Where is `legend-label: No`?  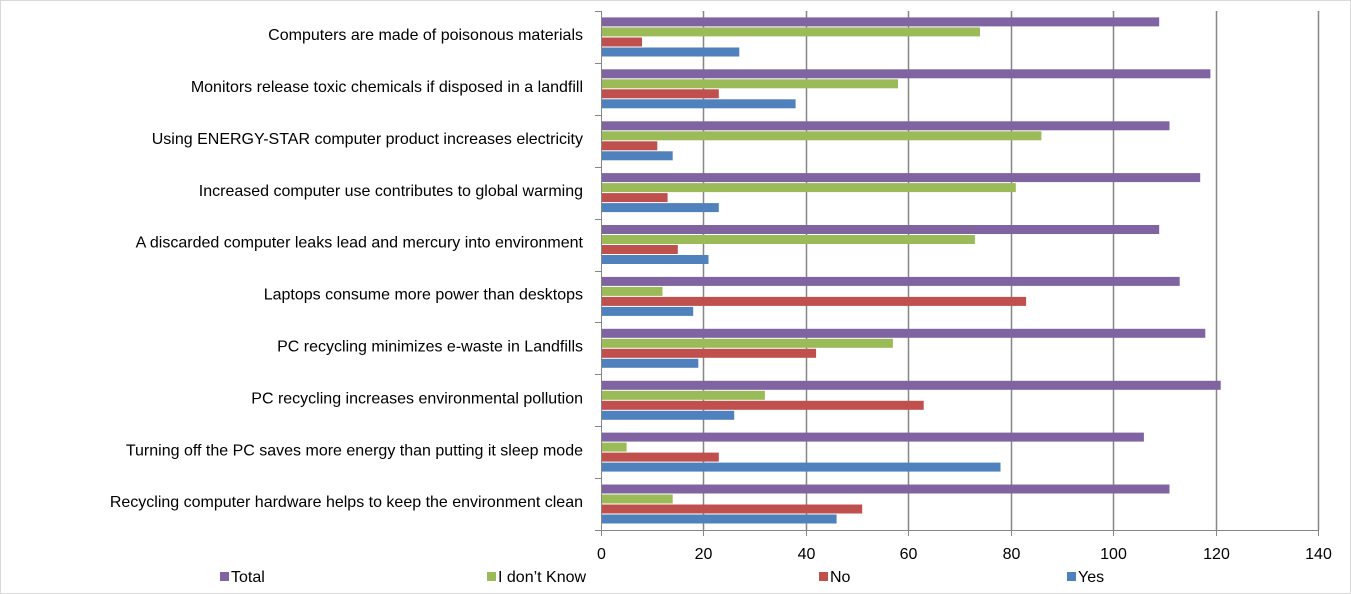 legend-label: No is located at coordinates (840, 577).